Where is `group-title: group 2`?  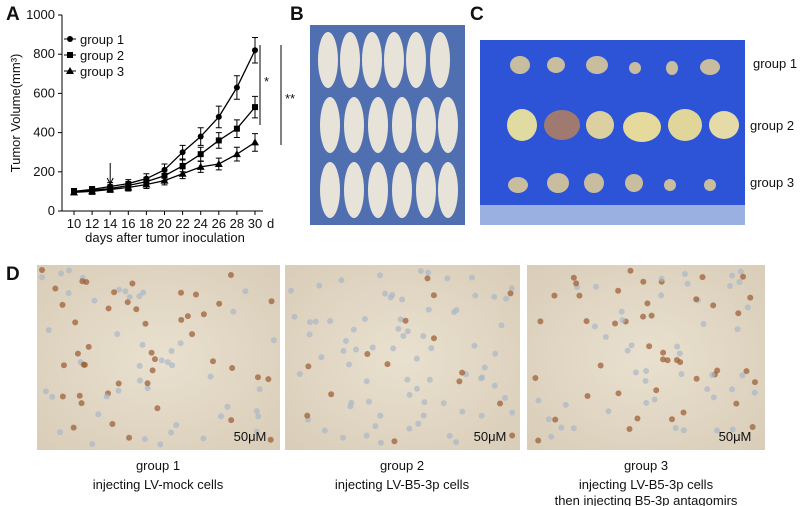 group-title: group 2 is located at coordinates (402, 465).